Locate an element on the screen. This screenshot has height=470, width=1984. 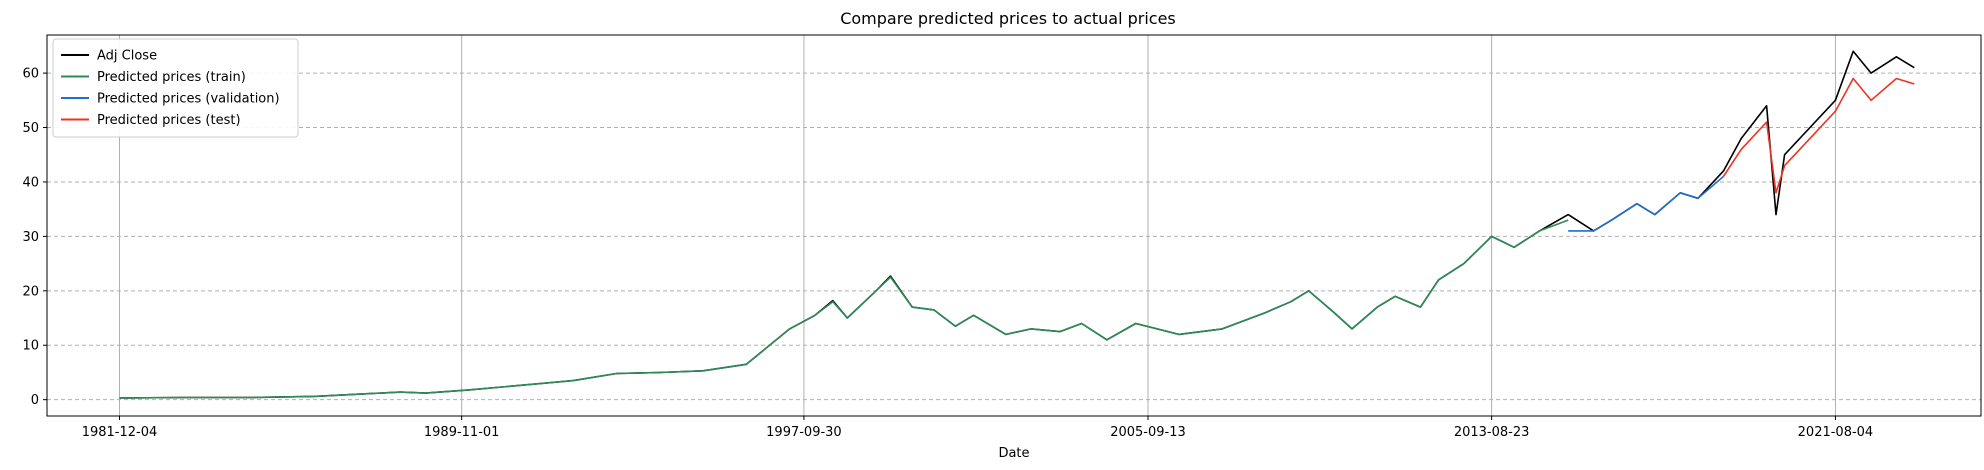
x-tick-label: 2005-09-13 is located at coordinates (1148, 432).